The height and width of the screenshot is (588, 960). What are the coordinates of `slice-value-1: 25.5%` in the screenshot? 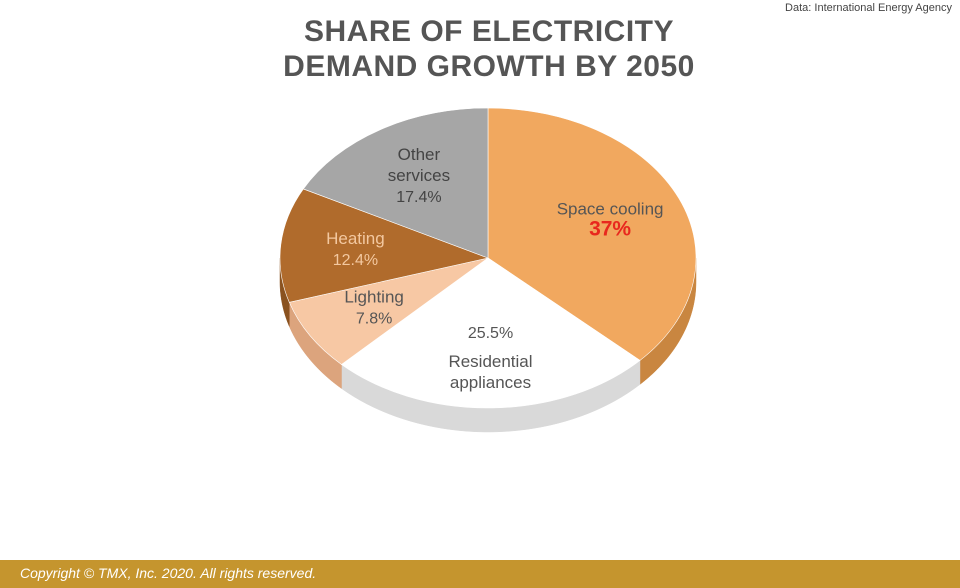 It's located at (490, 333).